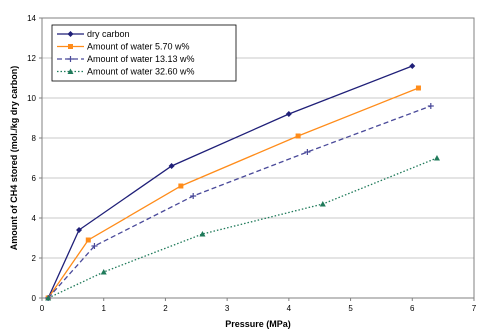 Image resolution: width=485 pixels, height=334 pixels. Describe the element at coordinates (34, 258) in the screenshot. I see `y-tick-label: 2` at that location.